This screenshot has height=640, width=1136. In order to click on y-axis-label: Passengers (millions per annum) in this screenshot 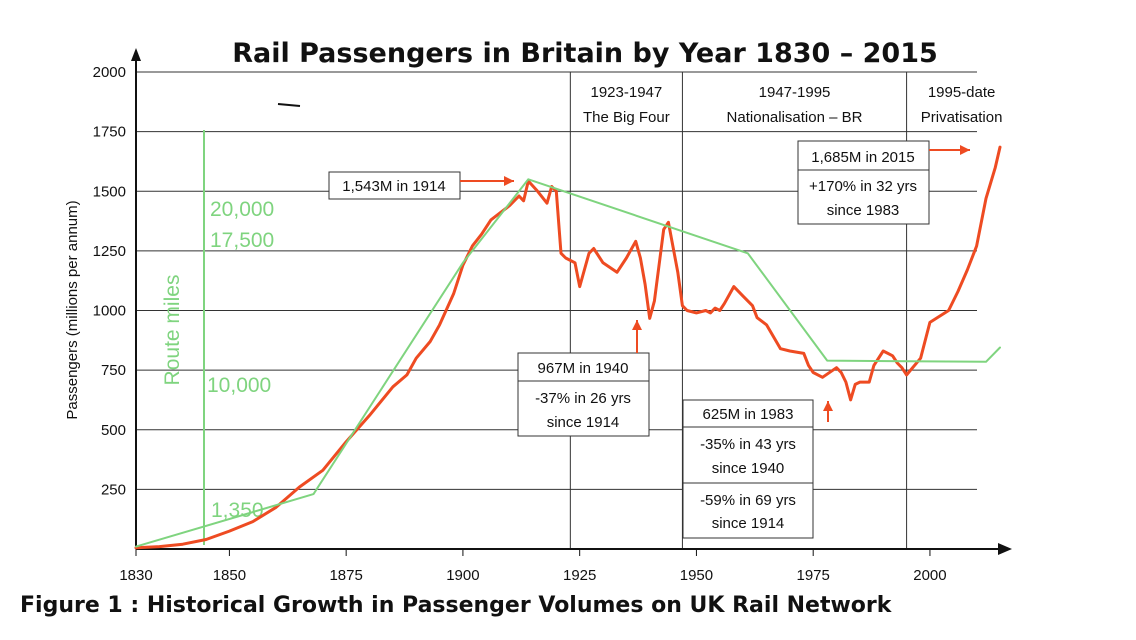, I will do `click(72, 309)`.